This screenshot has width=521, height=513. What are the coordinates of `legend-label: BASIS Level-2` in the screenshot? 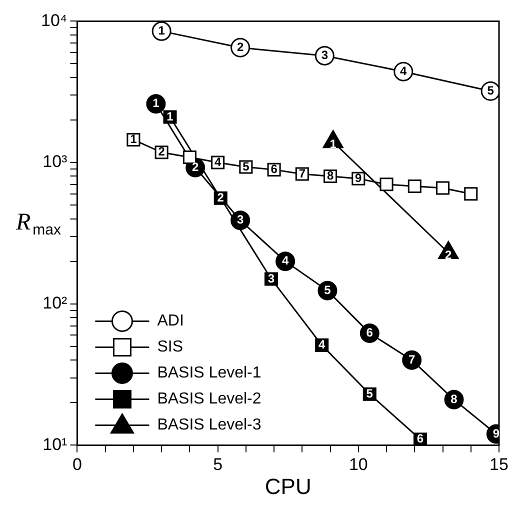 It's located at (209, 399).